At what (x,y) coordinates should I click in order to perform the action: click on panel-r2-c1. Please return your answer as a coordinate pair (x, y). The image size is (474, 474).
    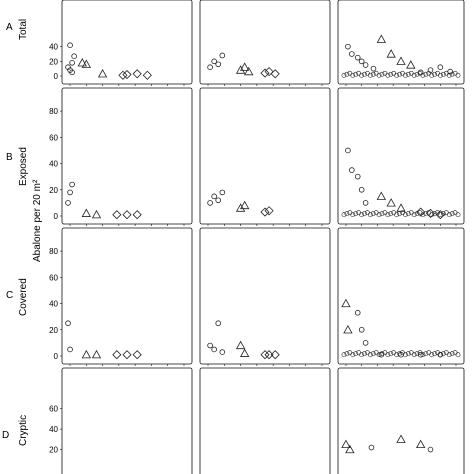
    Looking at the image, I should click on (265, 296).